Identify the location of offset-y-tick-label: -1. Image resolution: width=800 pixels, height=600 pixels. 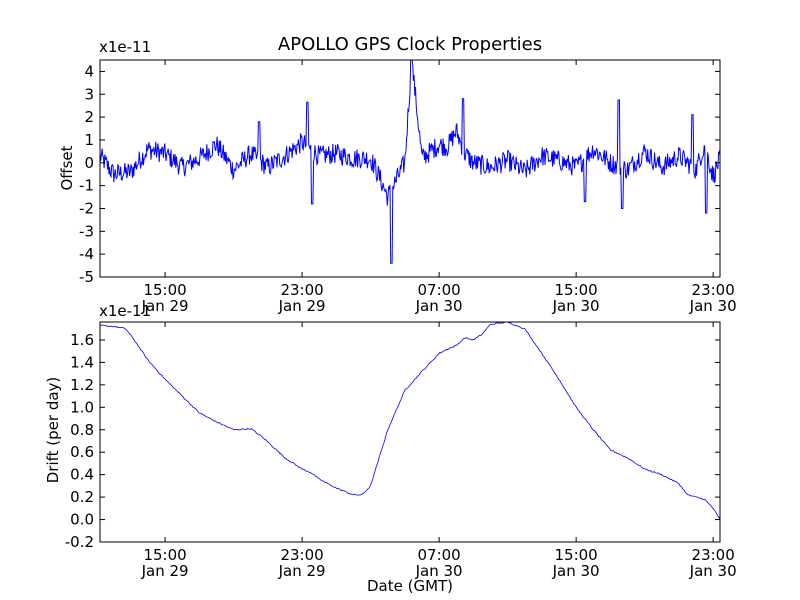
(86, 186).